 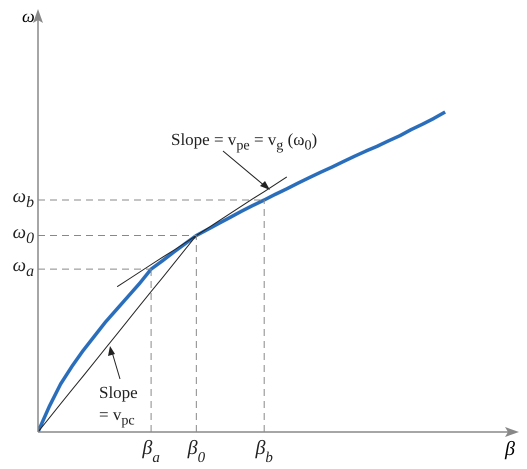 I want to click on x-axis-title: β, so click(x=510, y=449).